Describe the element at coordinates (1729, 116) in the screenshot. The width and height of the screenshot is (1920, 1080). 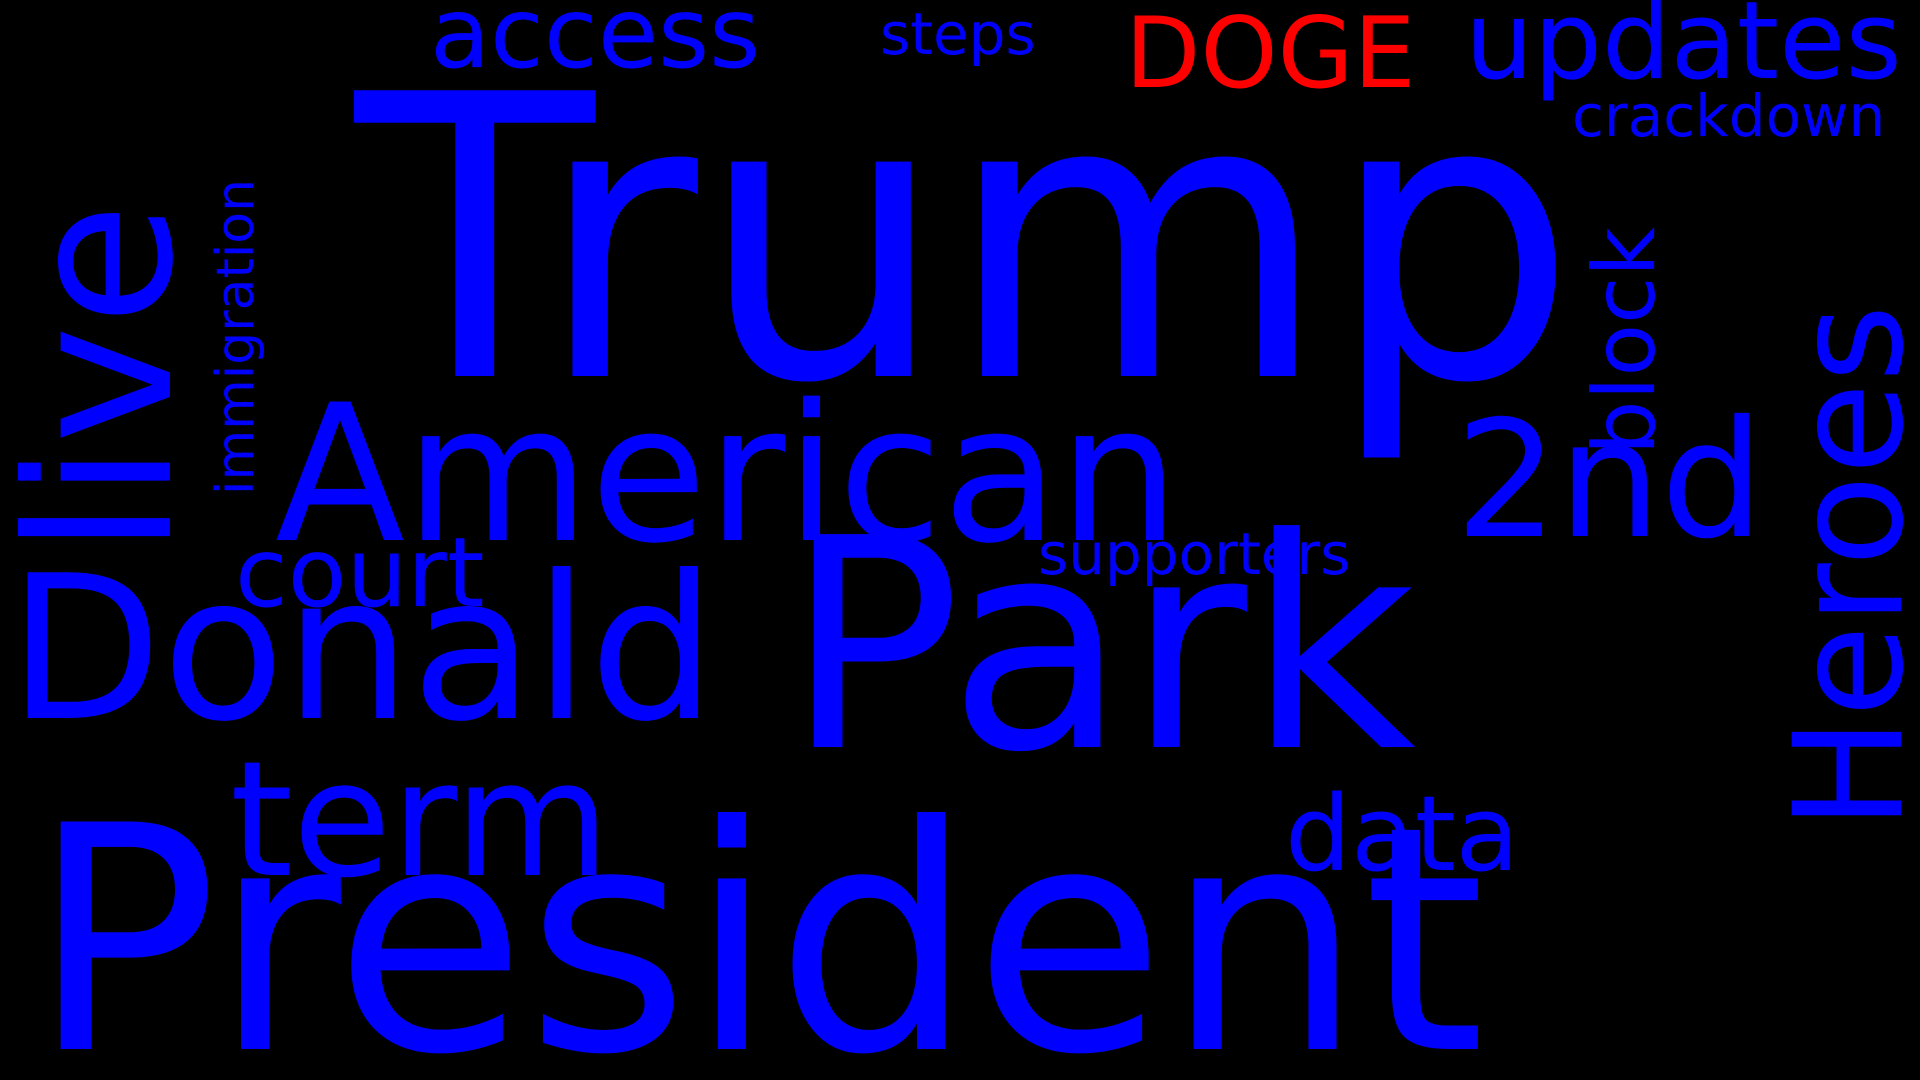
I see `word-crackdown: crackdown` at that location.